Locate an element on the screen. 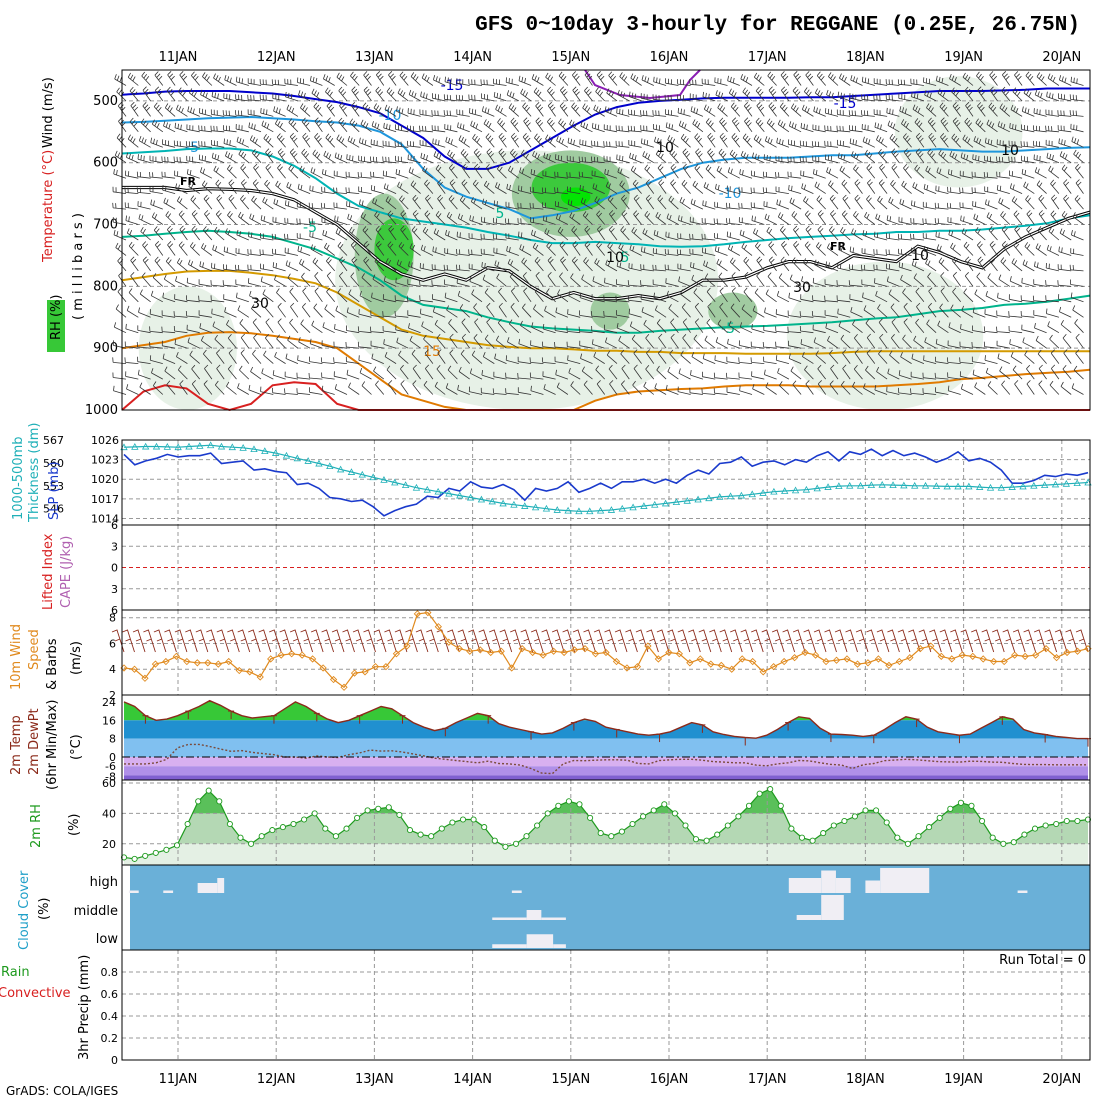 The height and width of the screenshot is (1100, 1100). day-label-bottom: 17JAN is located at coordinates (767, 1079).